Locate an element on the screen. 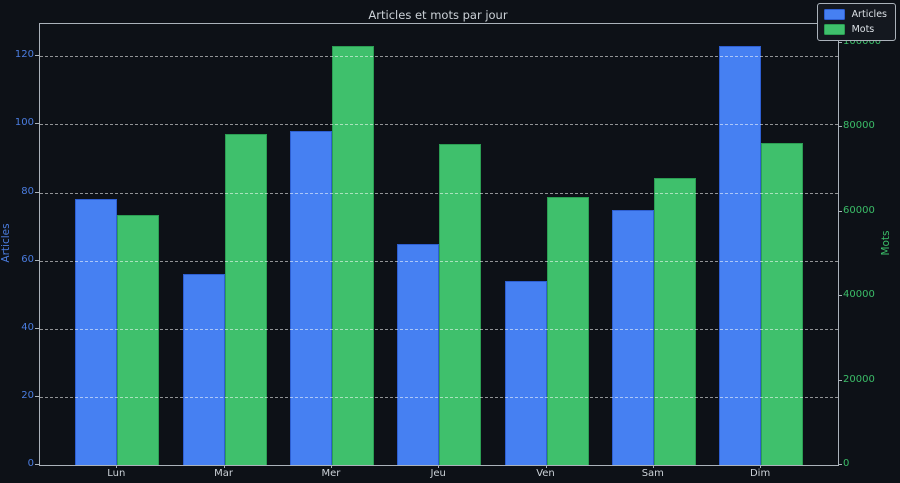  y-tick-label-left-20: 20 is located at coordinates (27, 395).